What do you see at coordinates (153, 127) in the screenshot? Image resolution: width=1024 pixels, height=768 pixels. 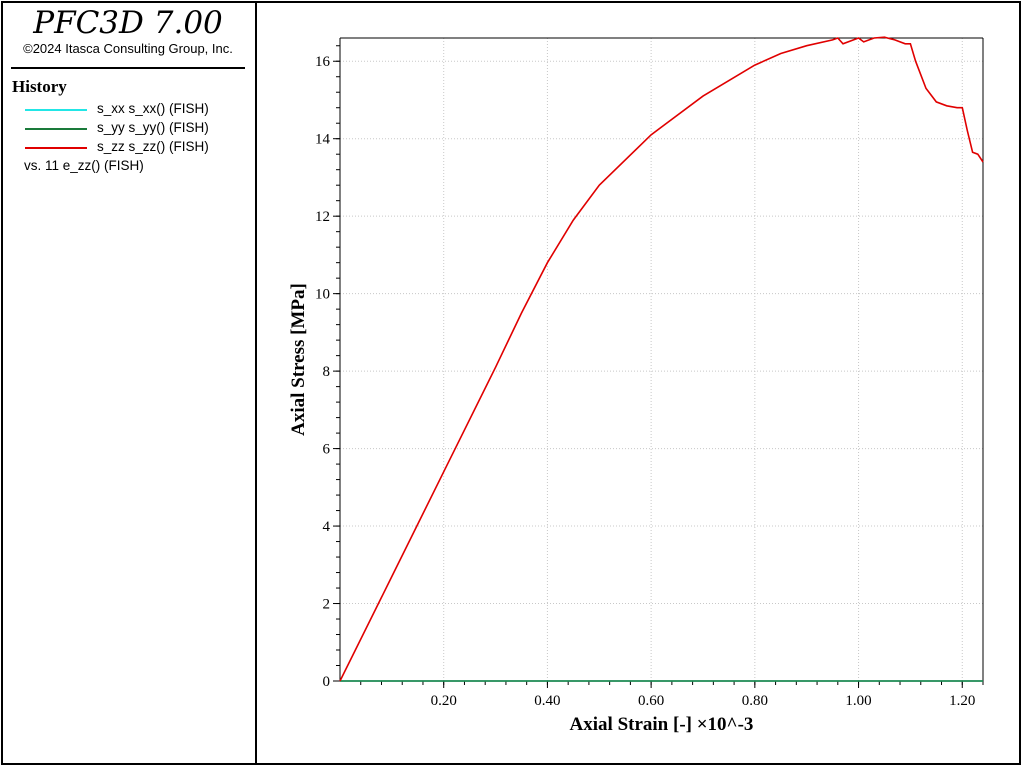 I see `legend-label: s_yy s_yy() (FISH)` at bounding box center [153, 127].